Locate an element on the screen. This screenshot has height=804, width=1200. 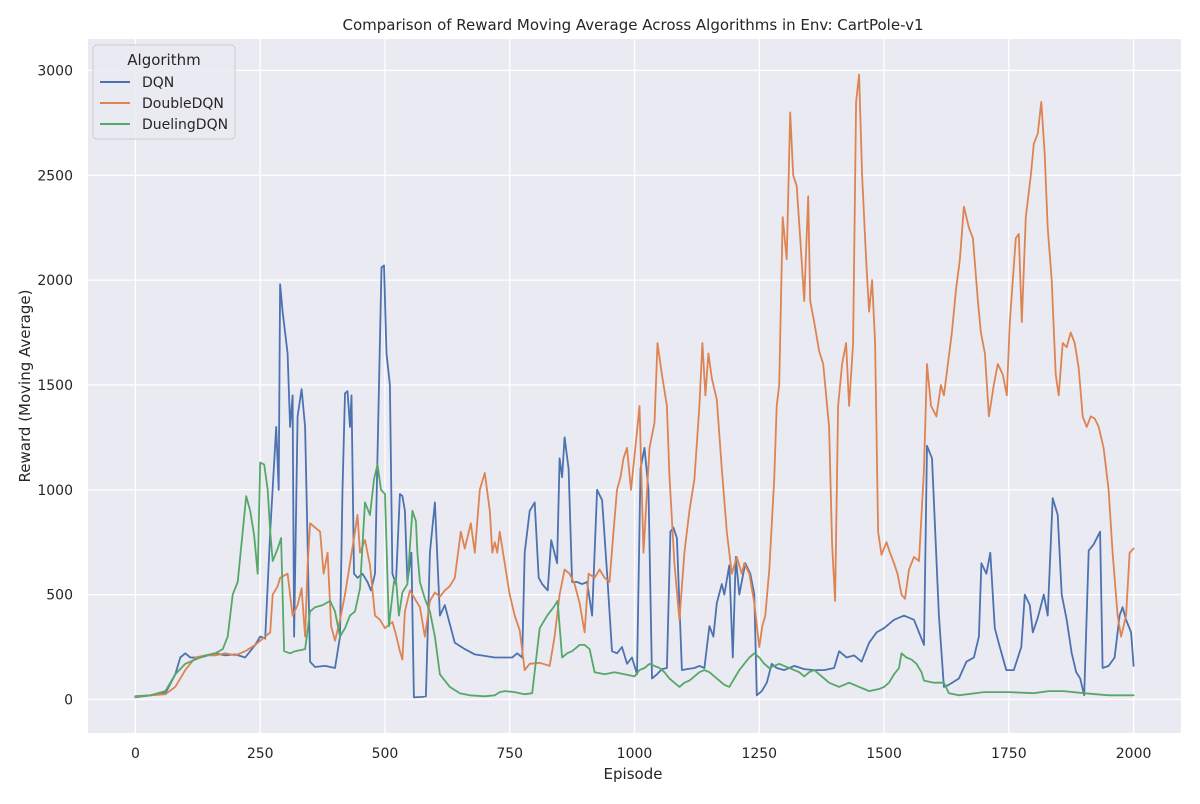
legend-entries: DQN DoubleDQN DuelingDQN is located at coordinates (164, 104).